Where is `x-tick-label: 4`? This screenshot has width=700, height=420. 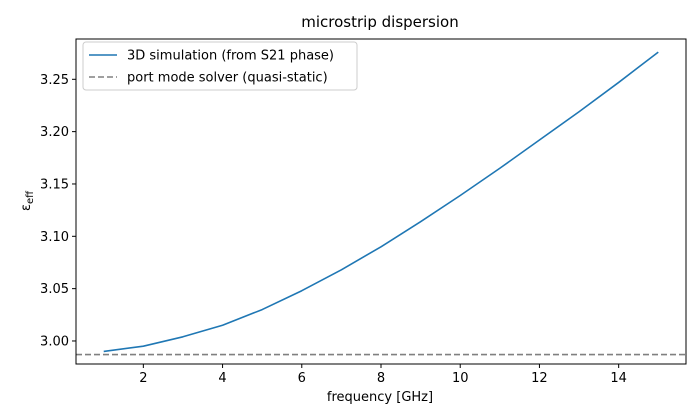 x-tick-label: 4 is located at coordinates (222, 378).